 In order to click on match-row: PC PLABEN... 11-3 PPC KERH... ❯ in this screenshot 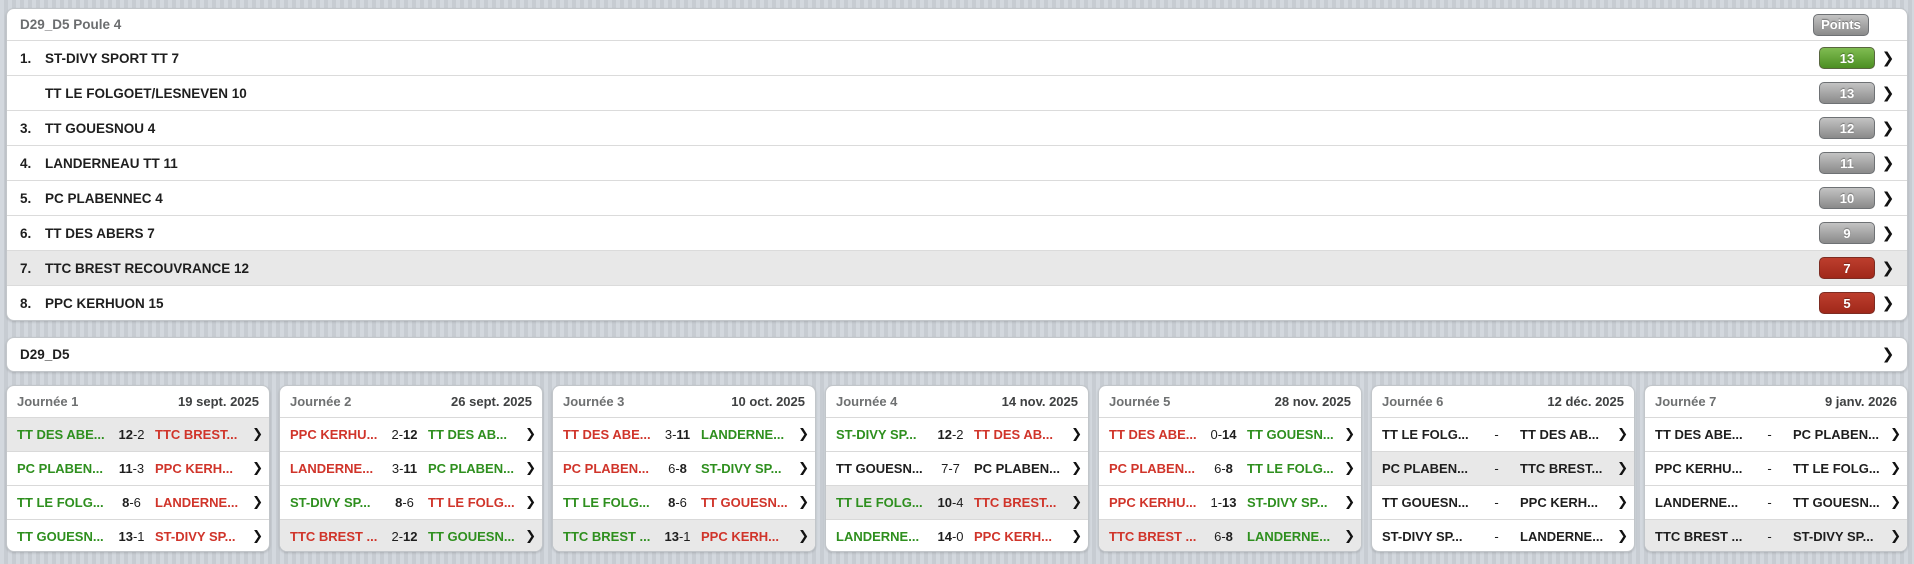, I will do `click(138, 468)`.